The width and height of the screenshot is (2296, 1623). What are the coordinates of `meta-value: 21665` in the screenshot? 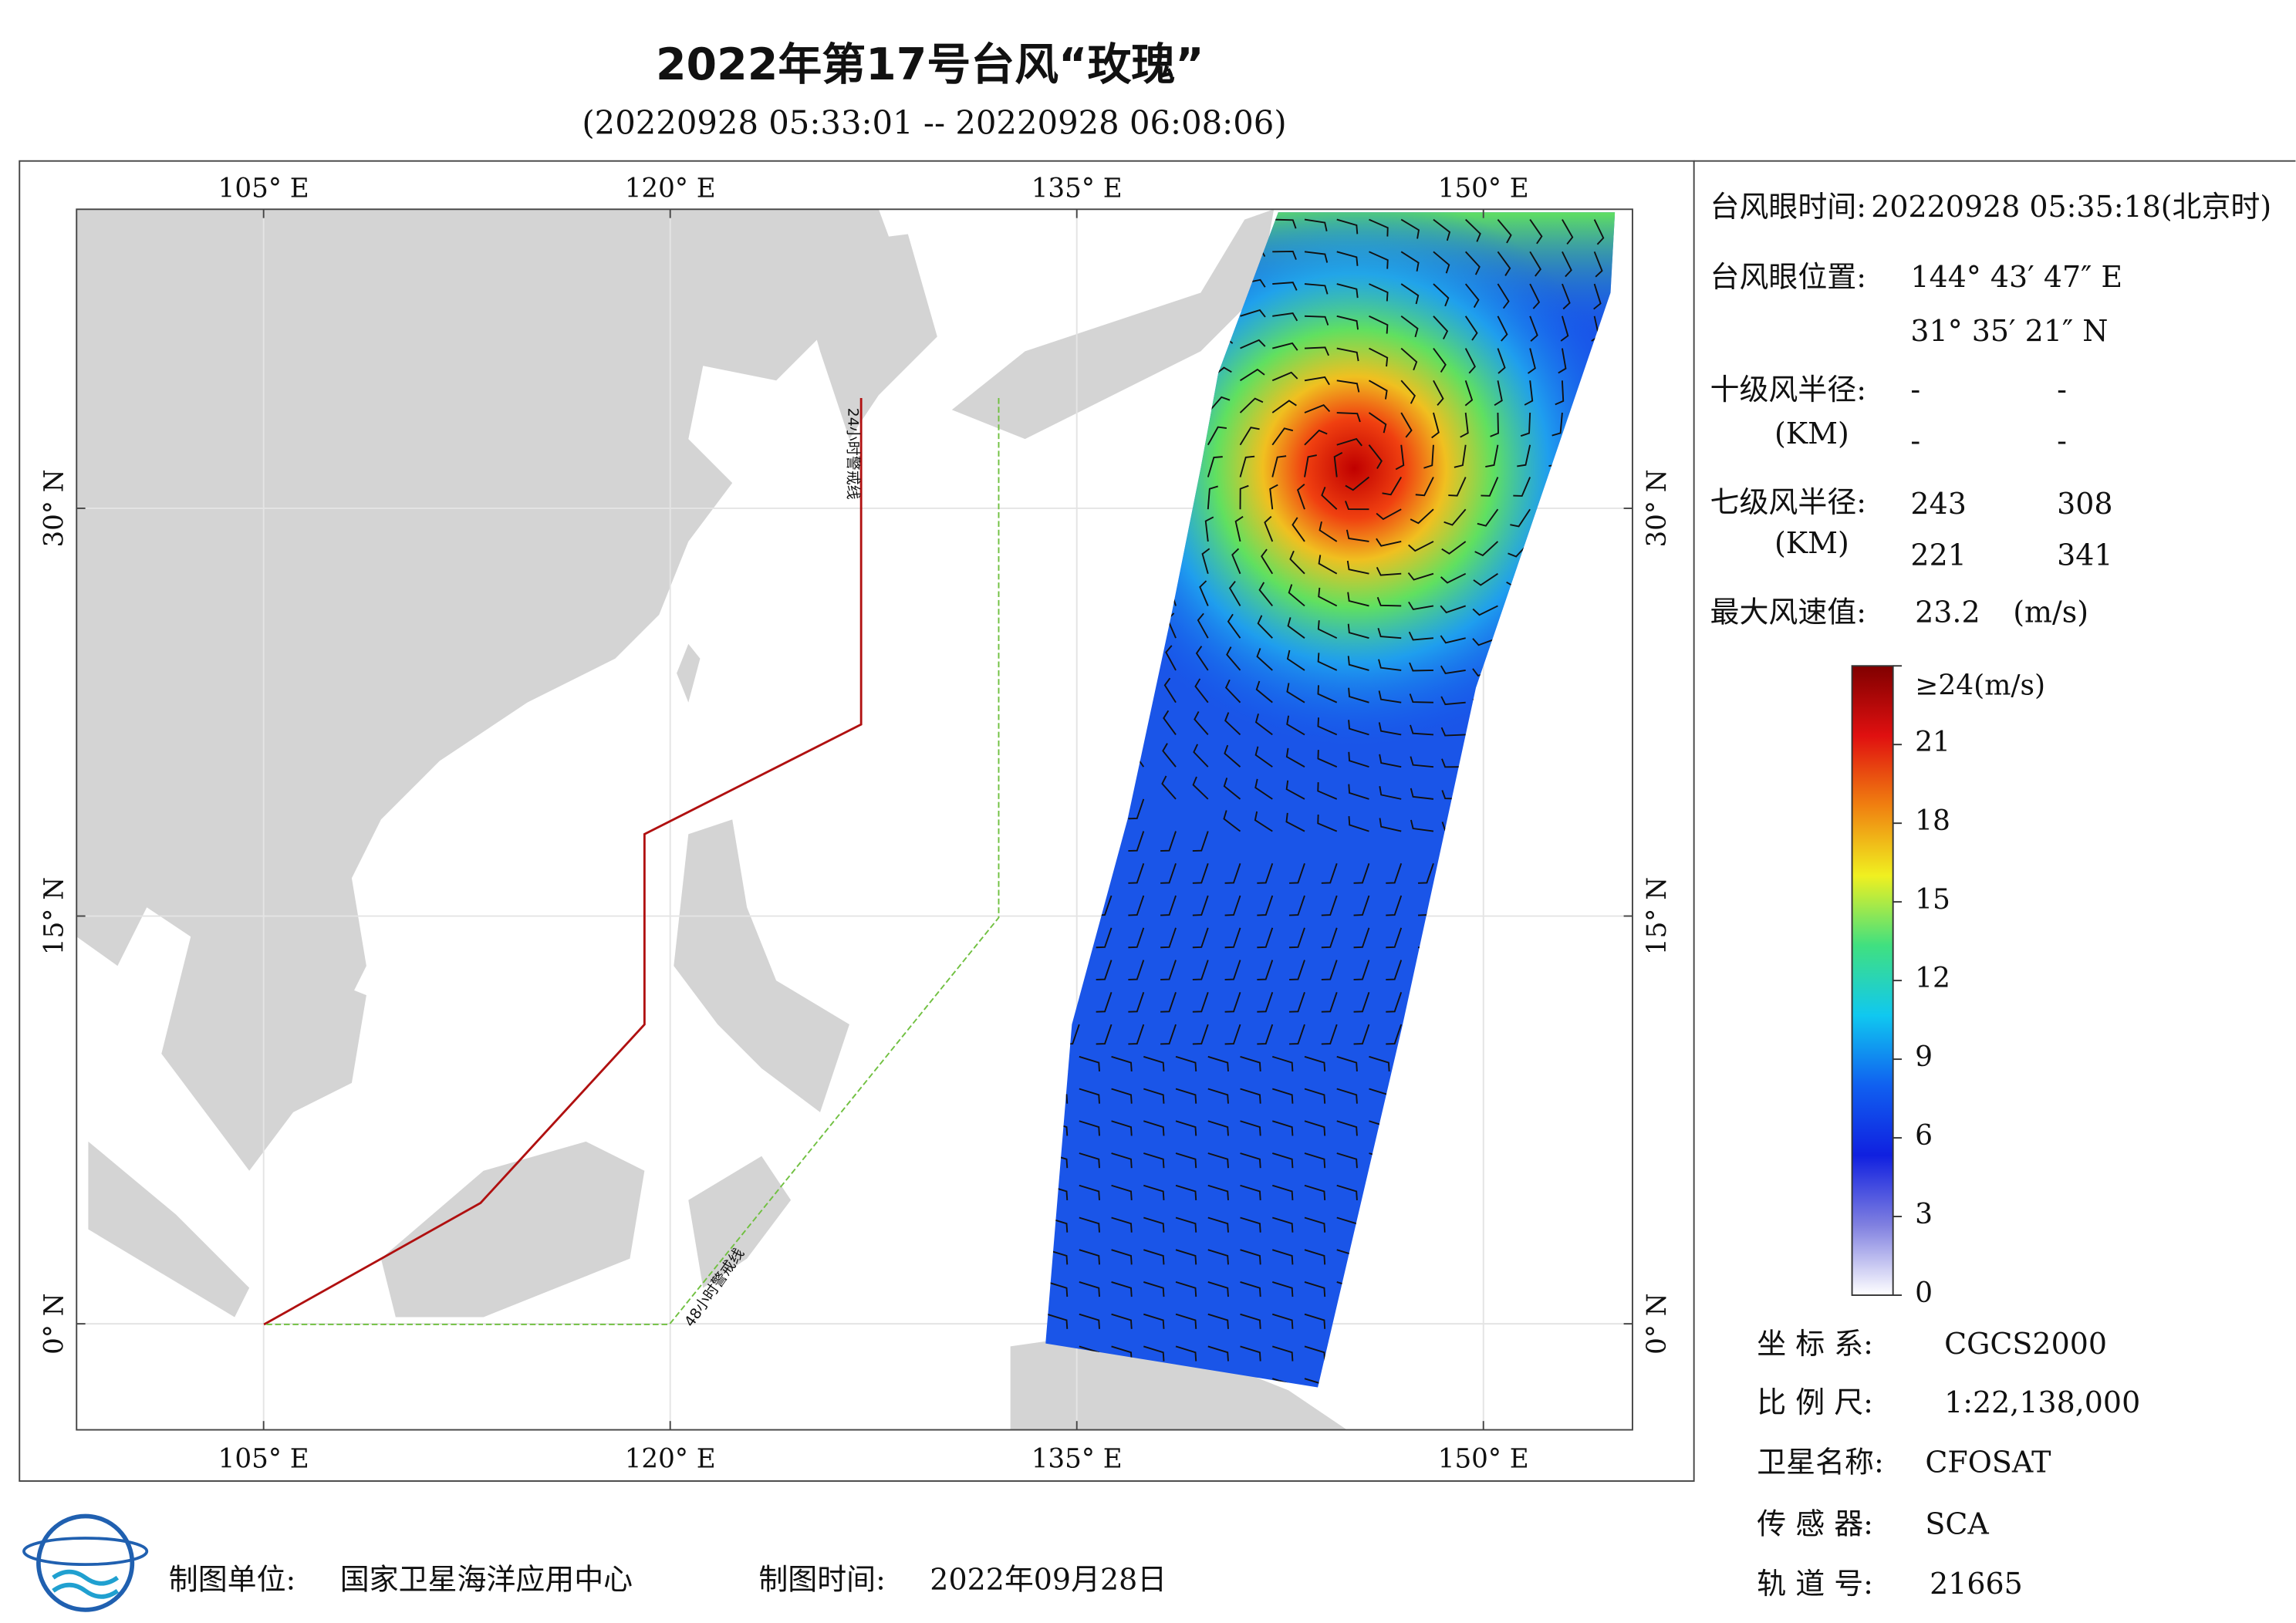 It's located at (1976, 1584).